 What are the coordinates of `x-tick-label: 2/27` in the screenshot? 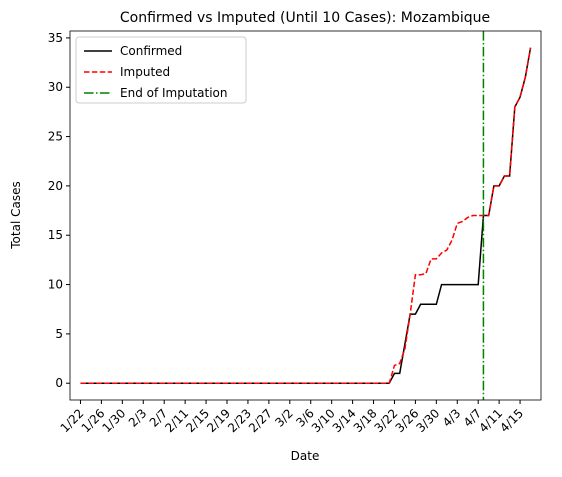 It's located at (260, 420).